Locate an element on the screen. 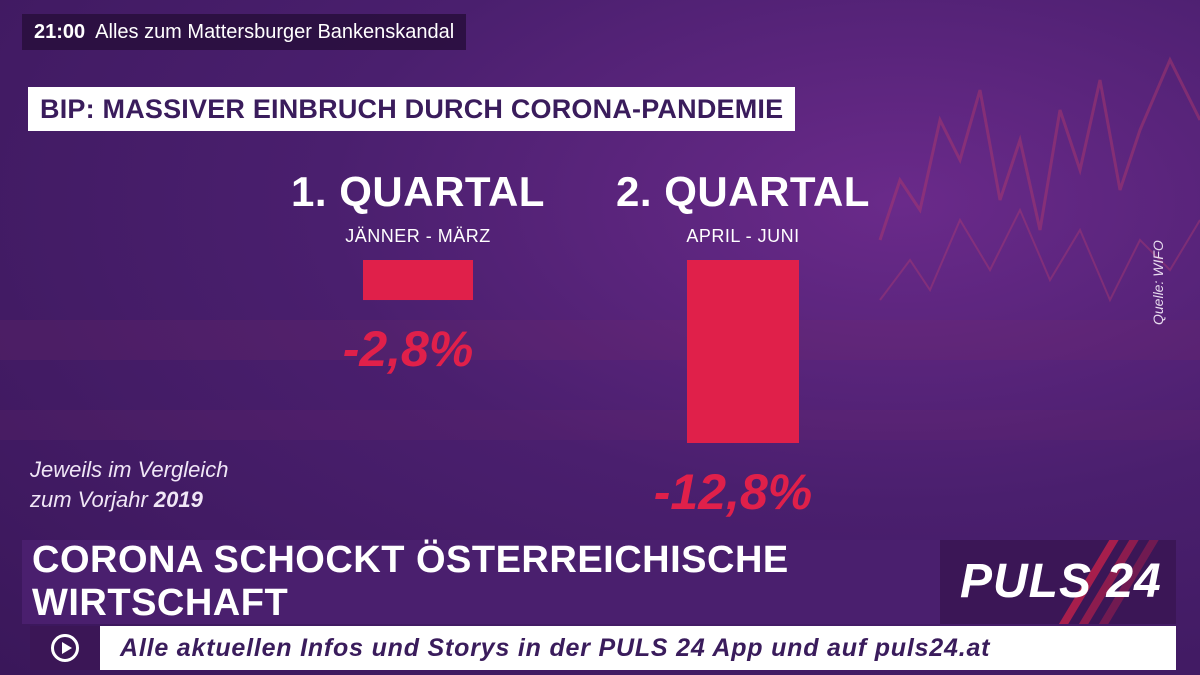 The image size is (1200, 675). ticker-time: 21:00 is located at coordinates (60, 31).